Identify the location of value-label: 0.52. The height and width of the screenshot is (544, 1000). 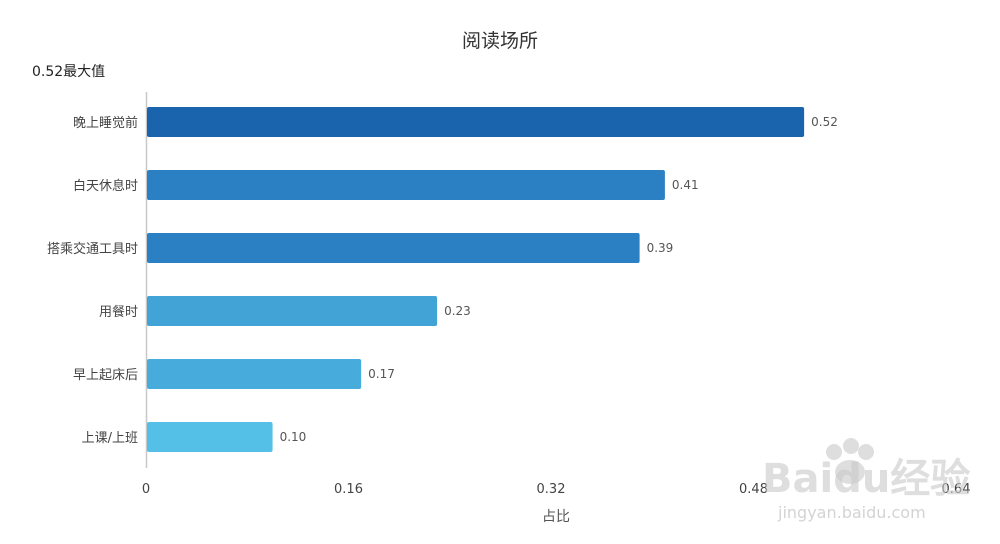
(824, 122).